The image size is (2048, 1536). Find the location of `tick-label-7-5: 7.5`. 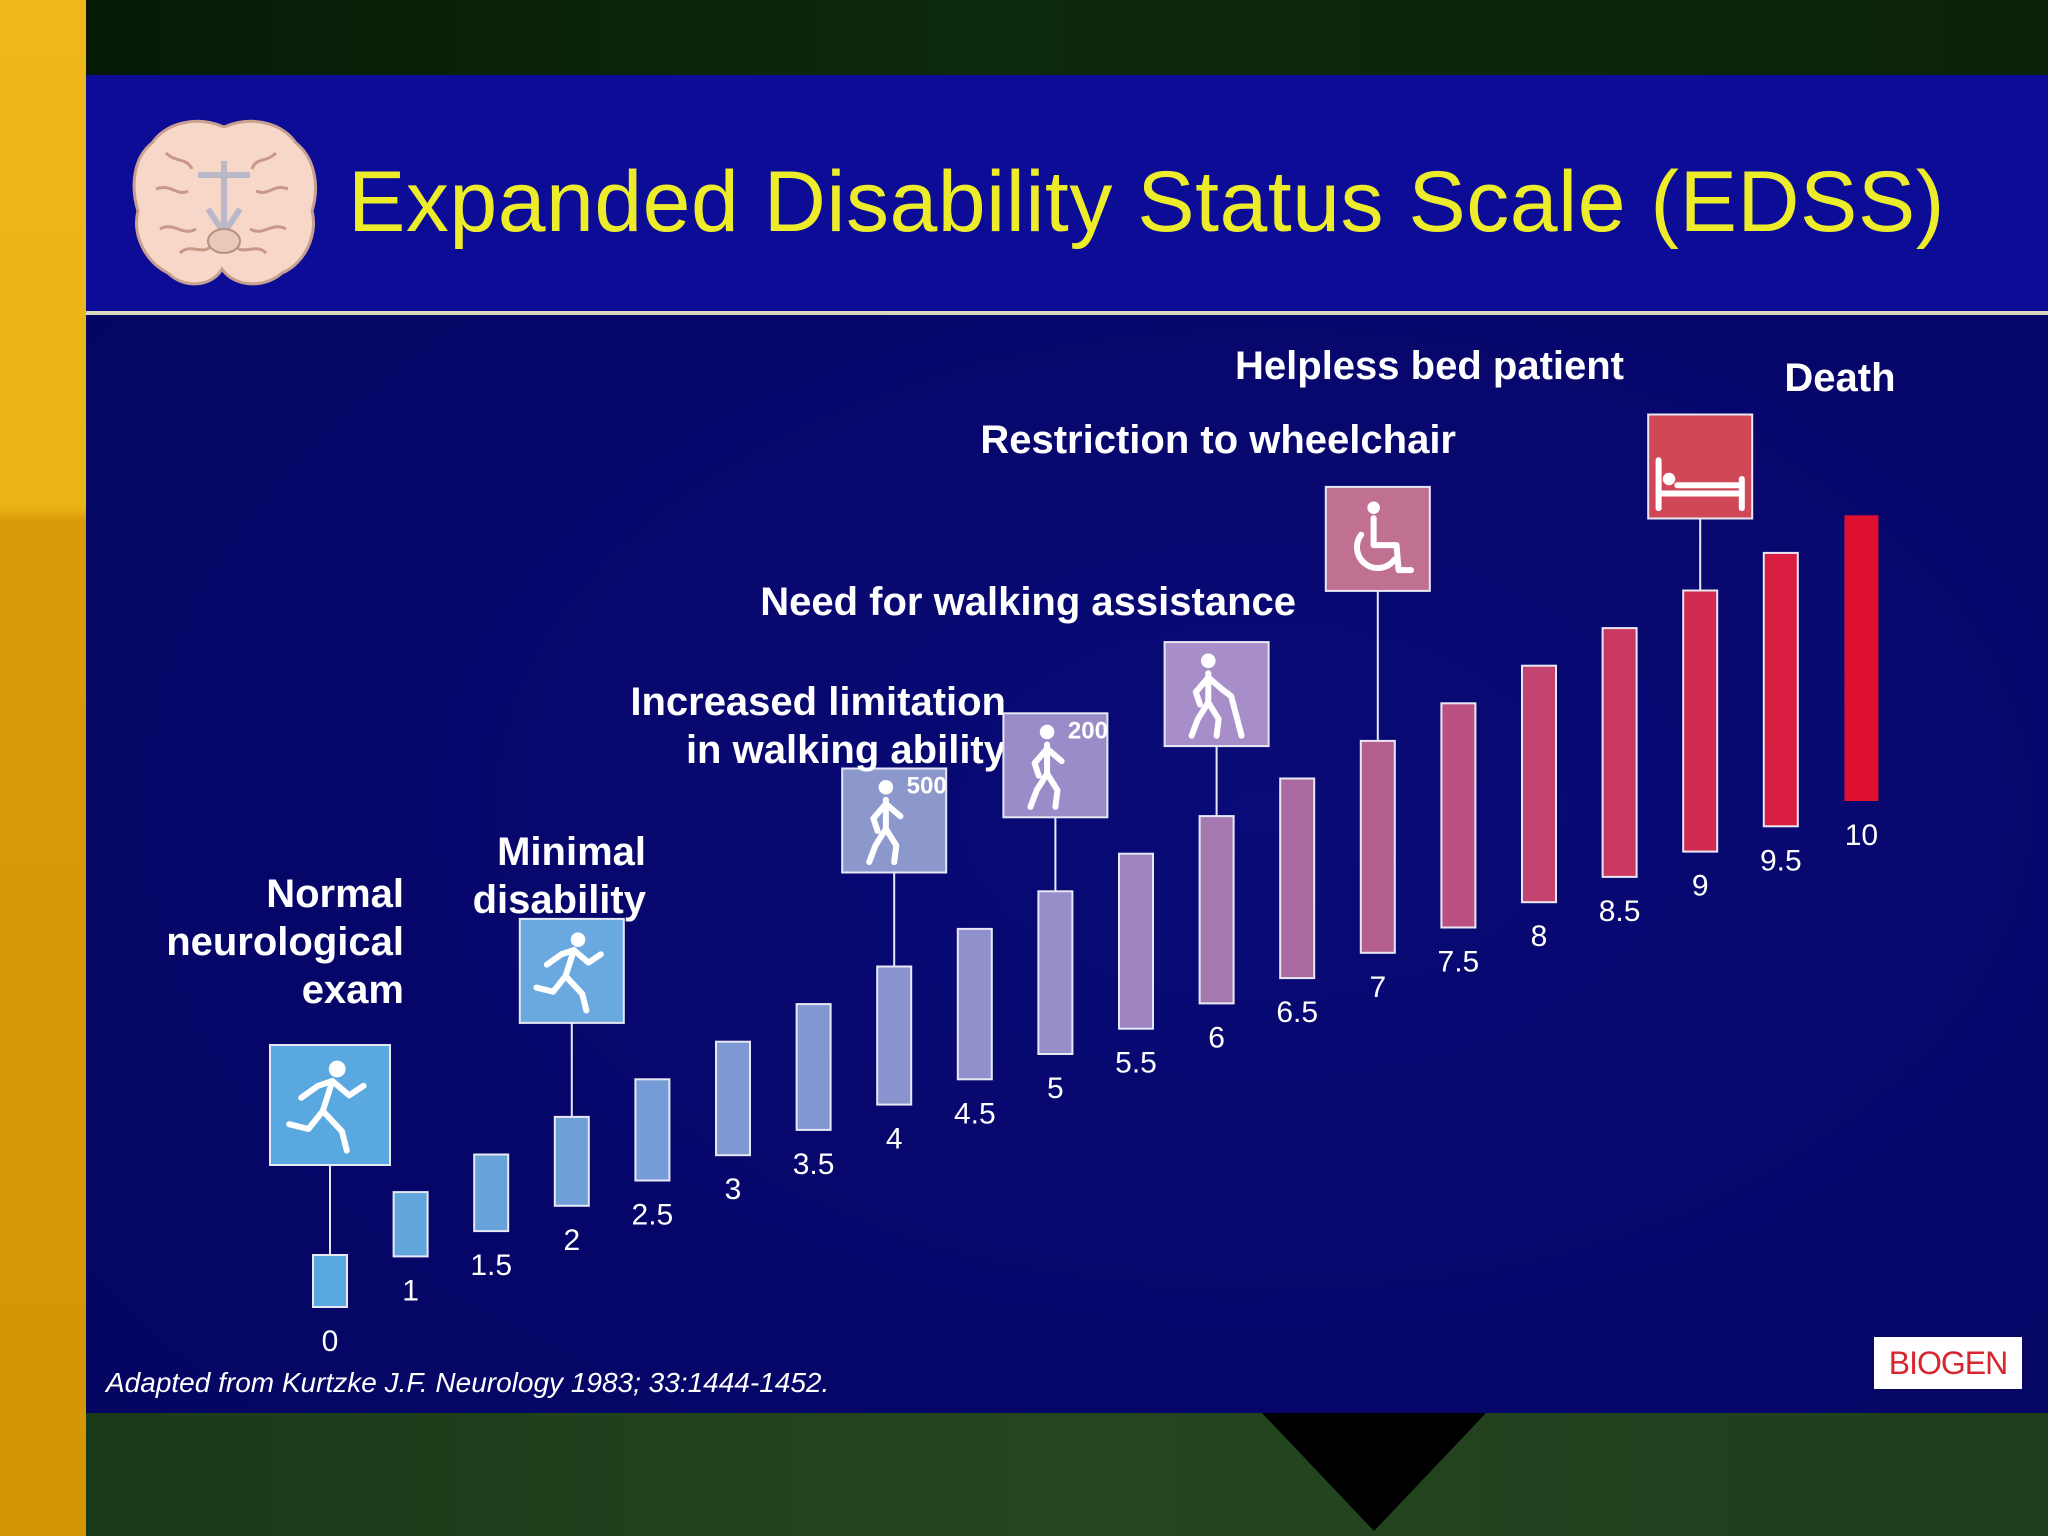

tick-label-7-5: 7.5 is located at coordinates (1459, 962).